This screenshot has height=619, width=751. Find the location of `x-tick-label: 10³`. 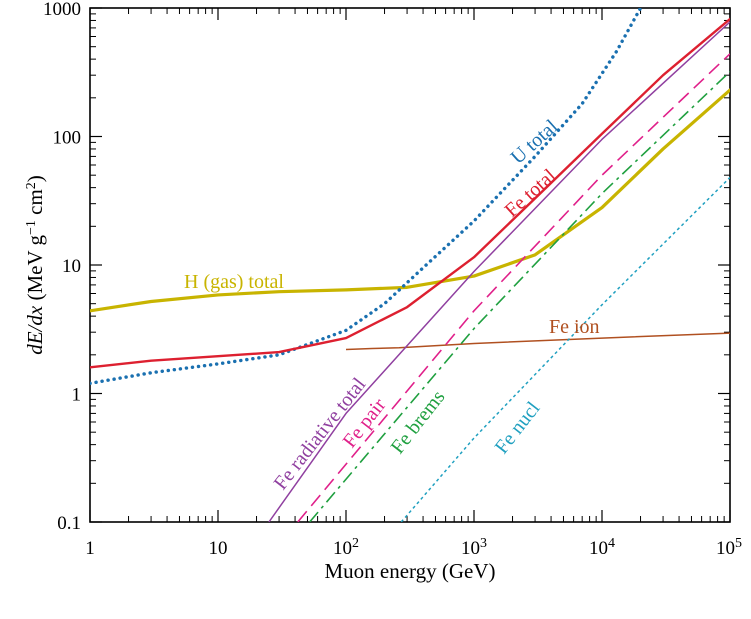

x-tick-label: 10³ is located at coordinates (474, 548).